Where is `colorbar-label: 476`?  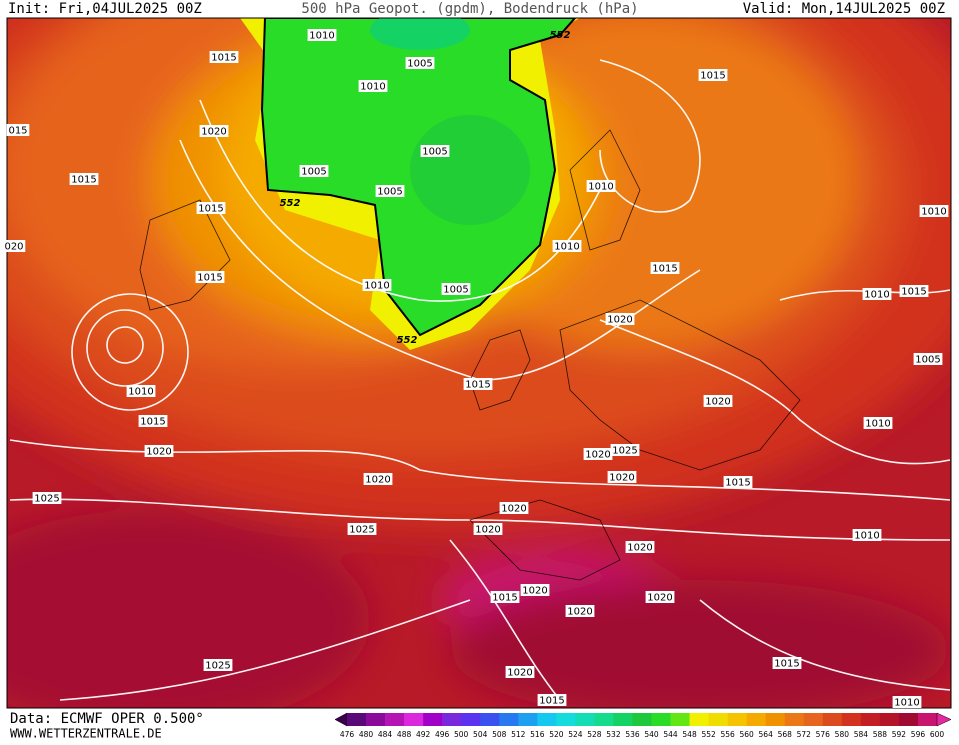 colorbar-label: 476 is located at coordinates (347, 734).